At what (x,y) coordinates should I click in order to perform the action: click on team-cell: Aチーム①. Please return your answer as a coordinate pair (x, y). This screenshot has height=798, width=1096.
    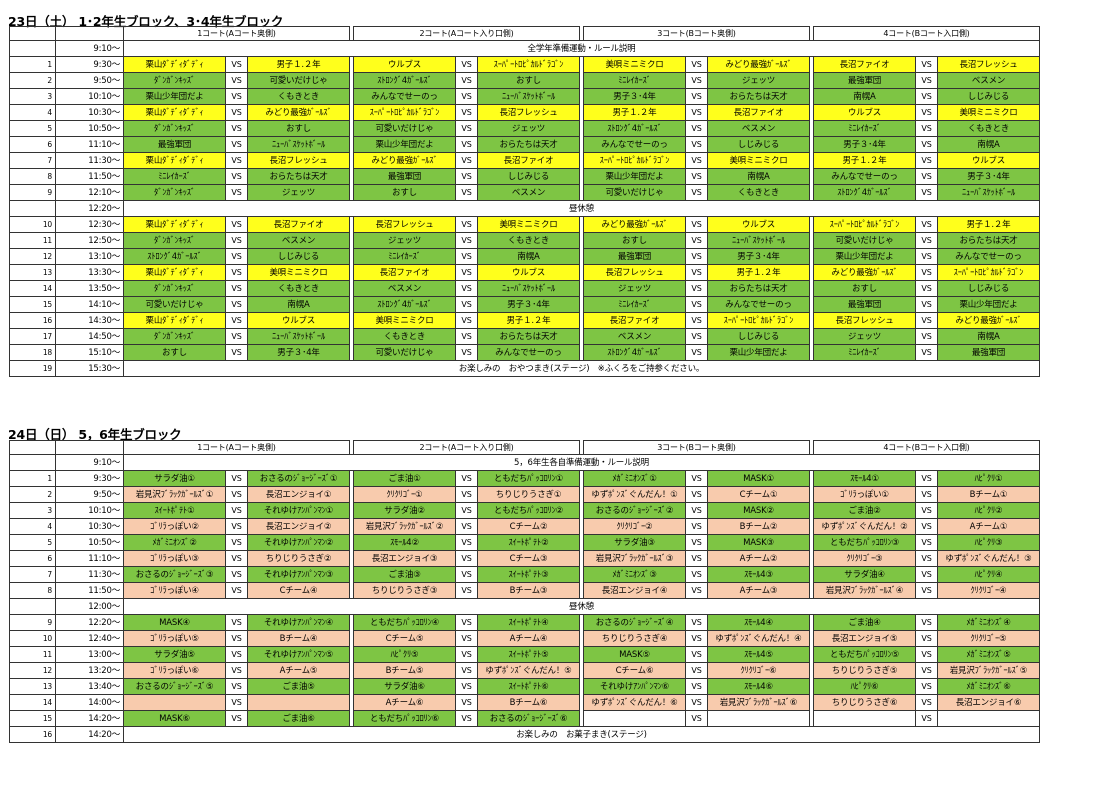
    Looking at the image, I should click on (988, 526).